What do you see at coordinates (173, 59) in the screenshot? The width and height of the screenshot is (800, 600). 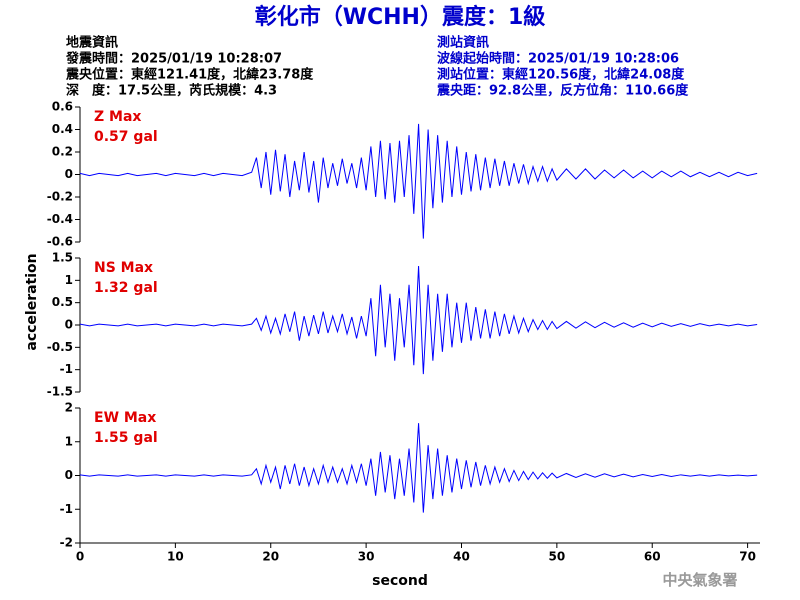 I see `event-info: 發震時間：2025/01/19 10:28:07` at bounding box center [173, 59].